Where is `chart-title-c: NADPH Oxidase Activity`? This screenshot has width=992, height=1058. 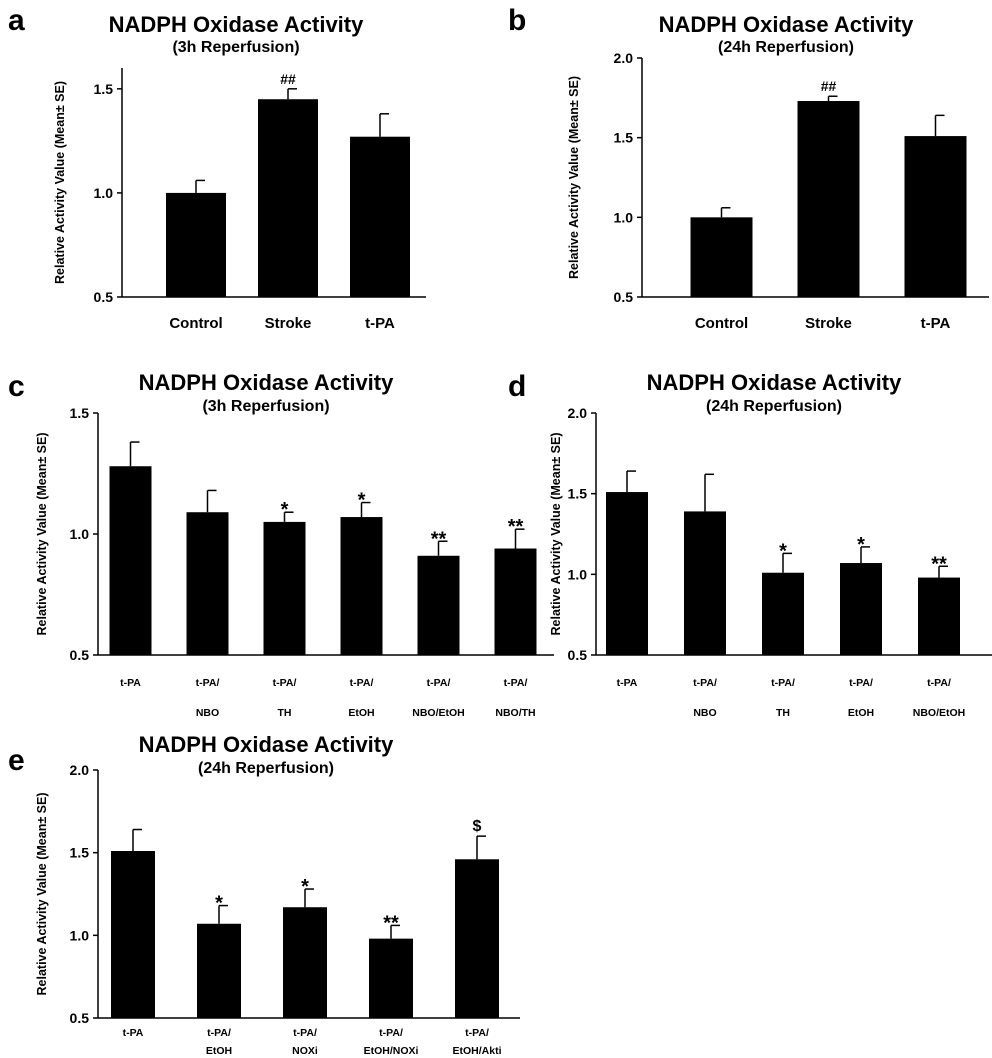 chart-title-c: NADPH Oxidase Activity is located at coordinates (266, 382).